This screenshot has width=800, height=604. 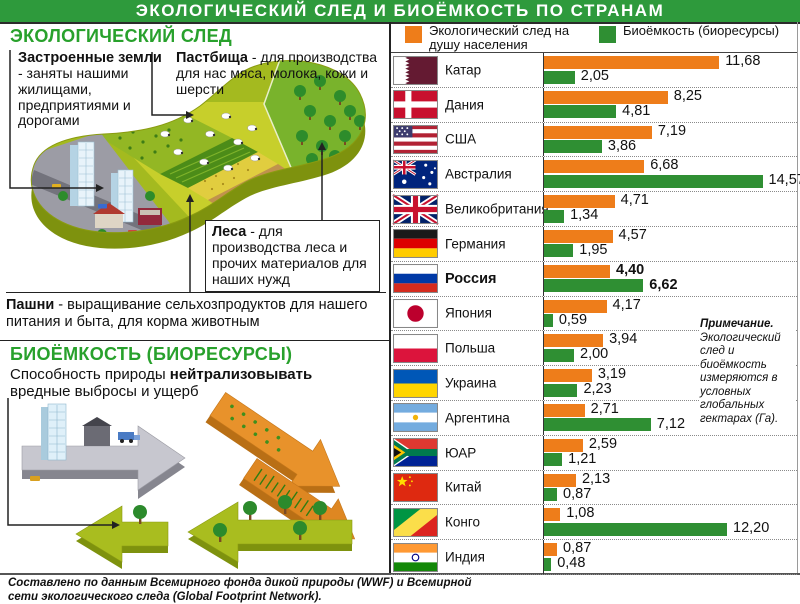 What do you see at coordinates (582, 458) in the screenshot?
I see `biocapacity-value: 1,21` at bounding box center [582, 458].